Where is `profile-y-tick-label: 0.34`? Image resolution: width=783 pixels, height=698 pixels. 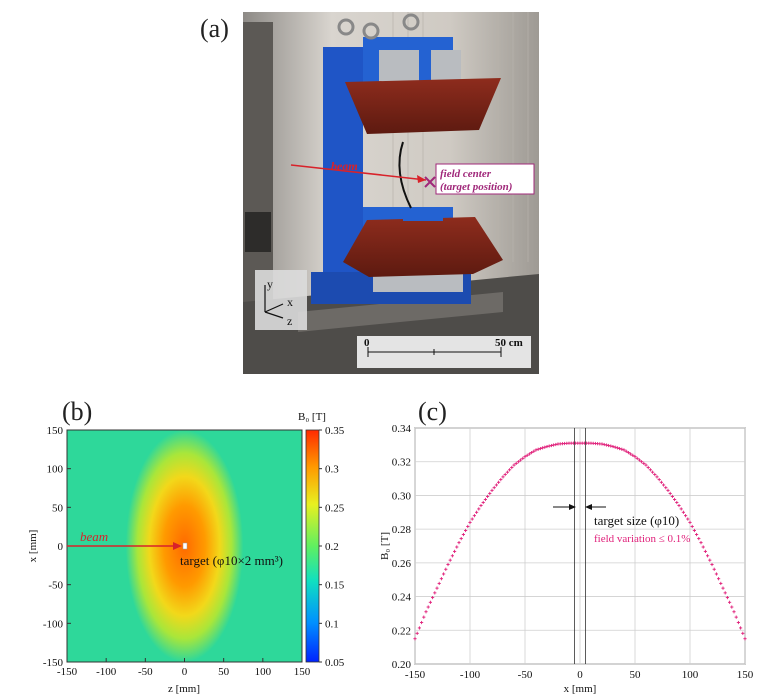
profile-y-tick-label: 0.34 is located at coordinates (402, 429).